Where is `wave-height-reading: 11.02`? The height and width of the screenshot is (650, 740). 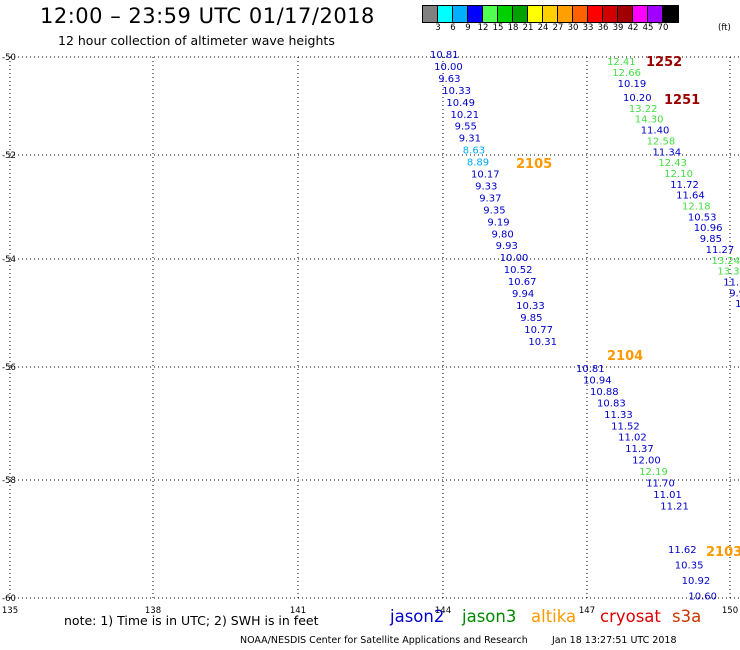
wave-height-reading: 11.02 is located at coordinates (632, 438).